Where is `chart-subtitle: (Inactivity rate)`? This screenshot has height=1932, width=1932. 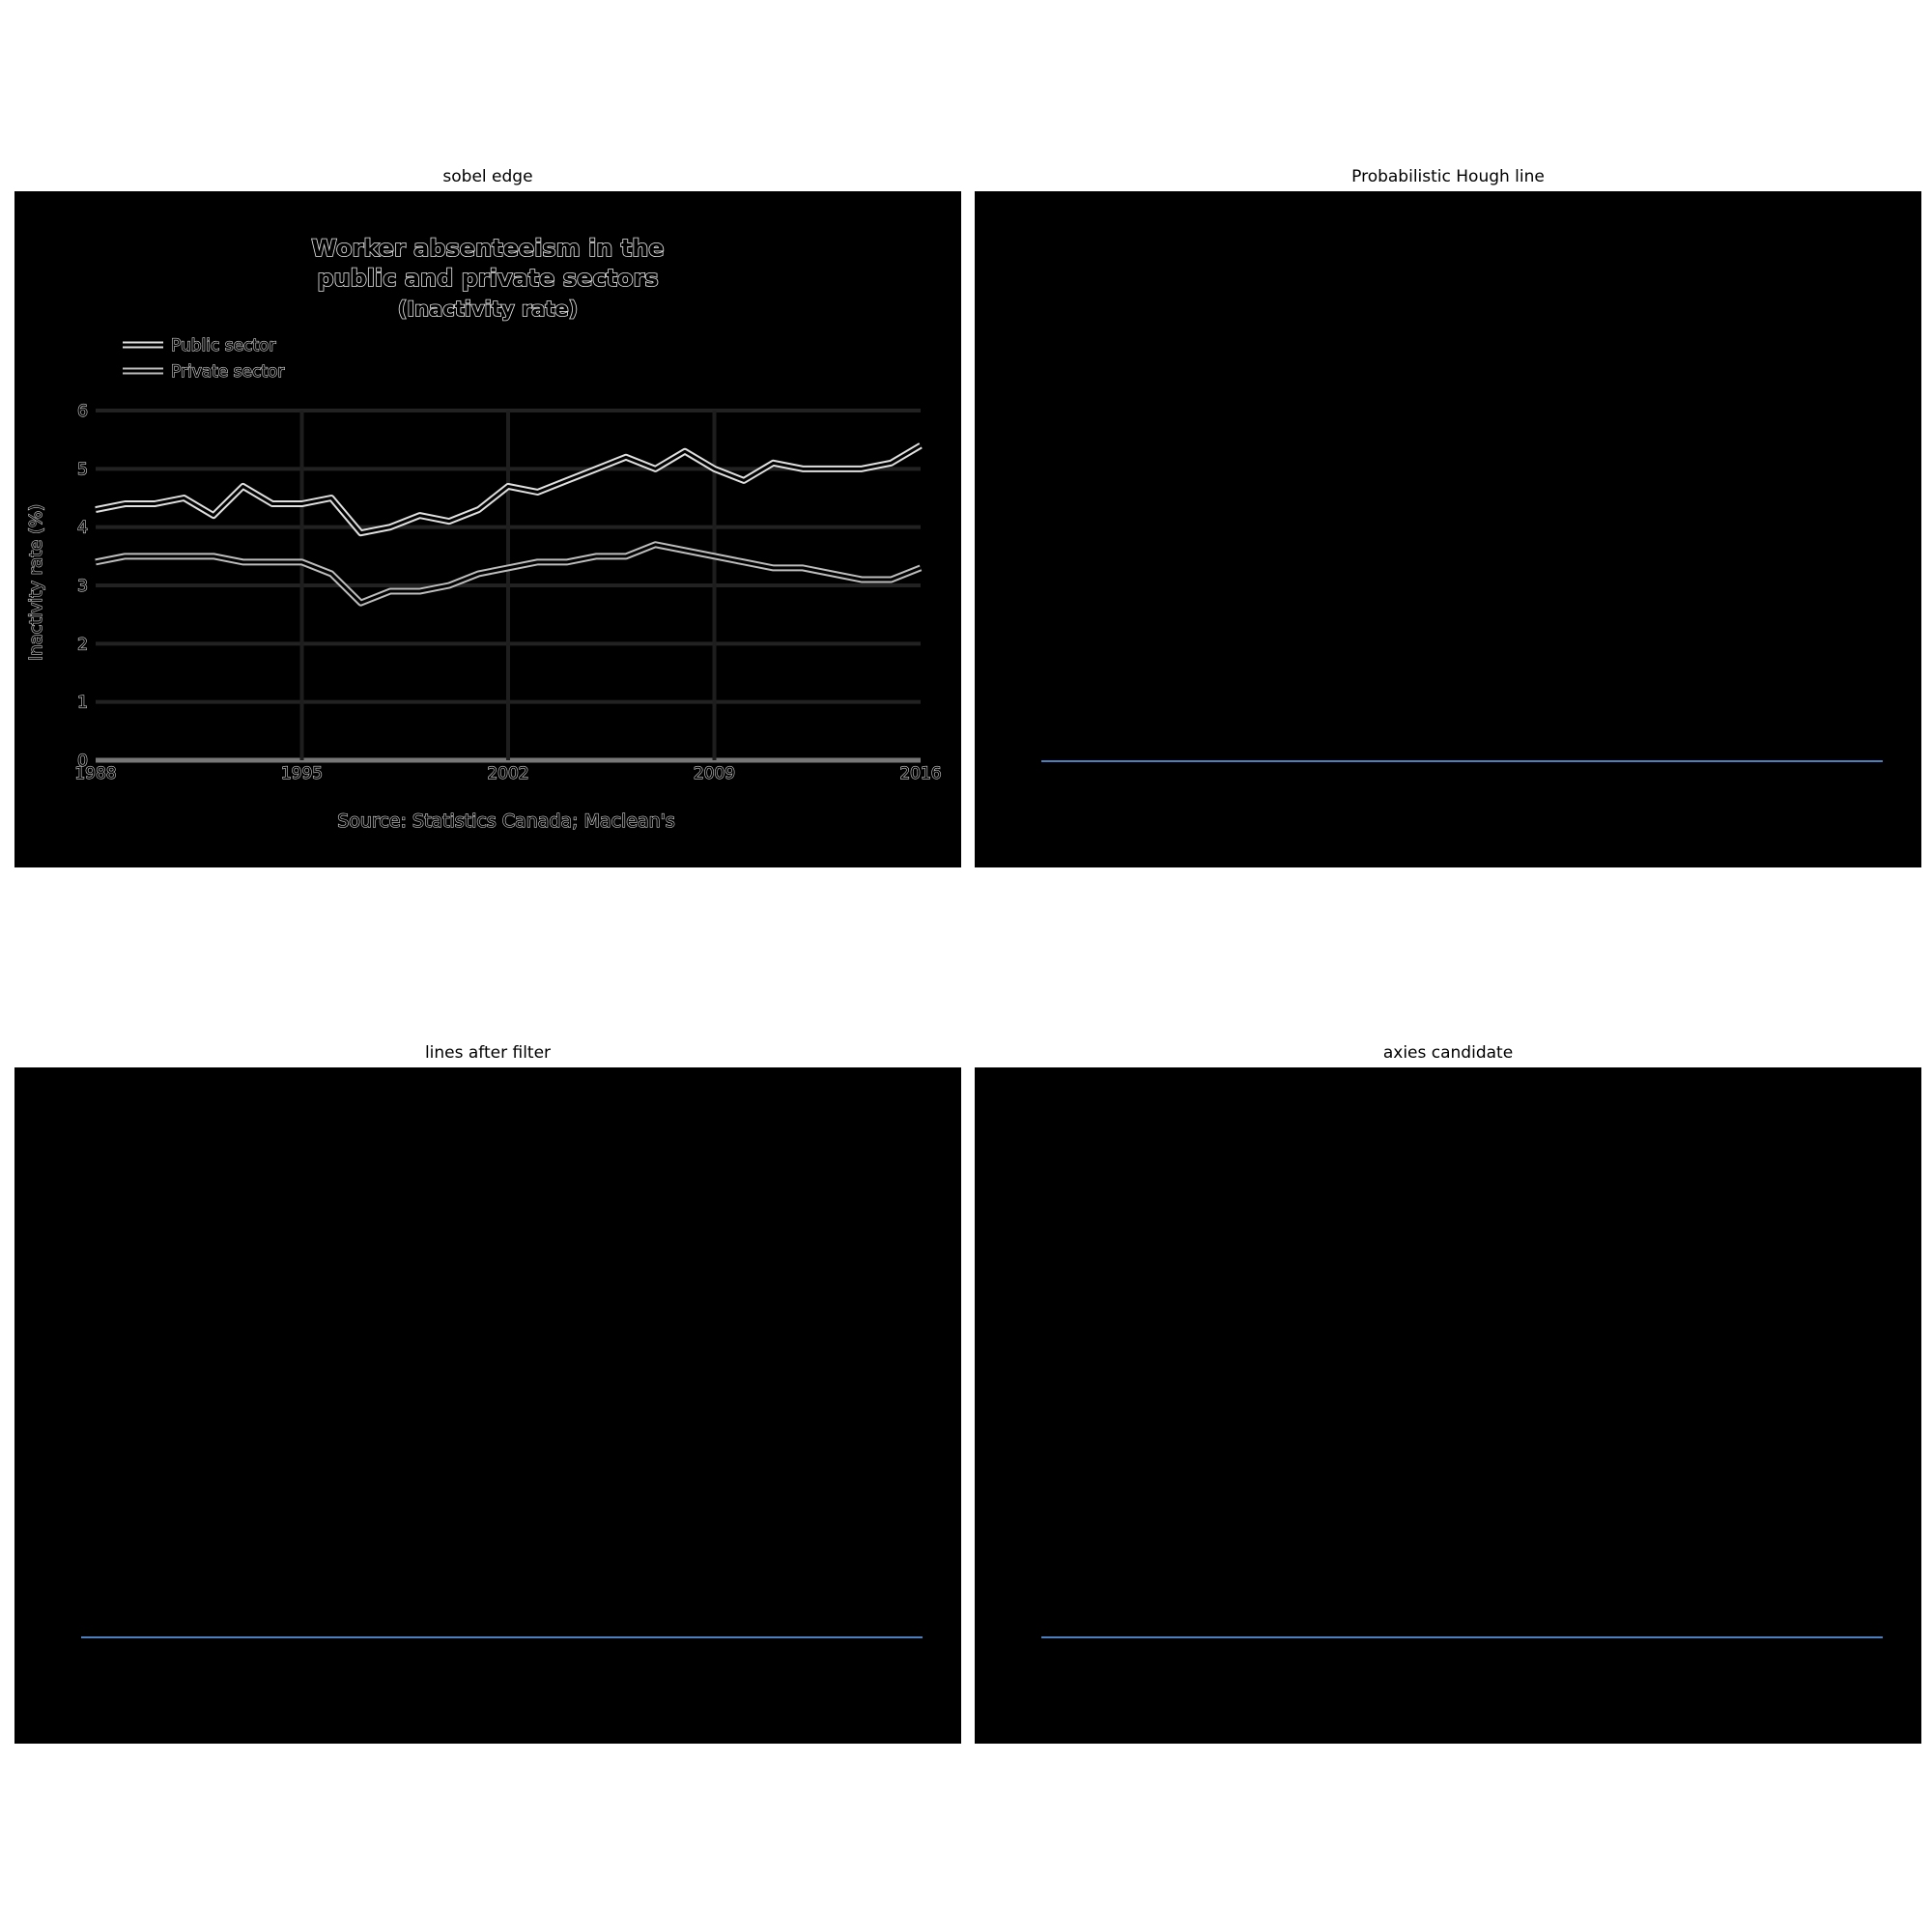 chart-subtitle: (Inactivity rate) is located at coordinates (488, 309).